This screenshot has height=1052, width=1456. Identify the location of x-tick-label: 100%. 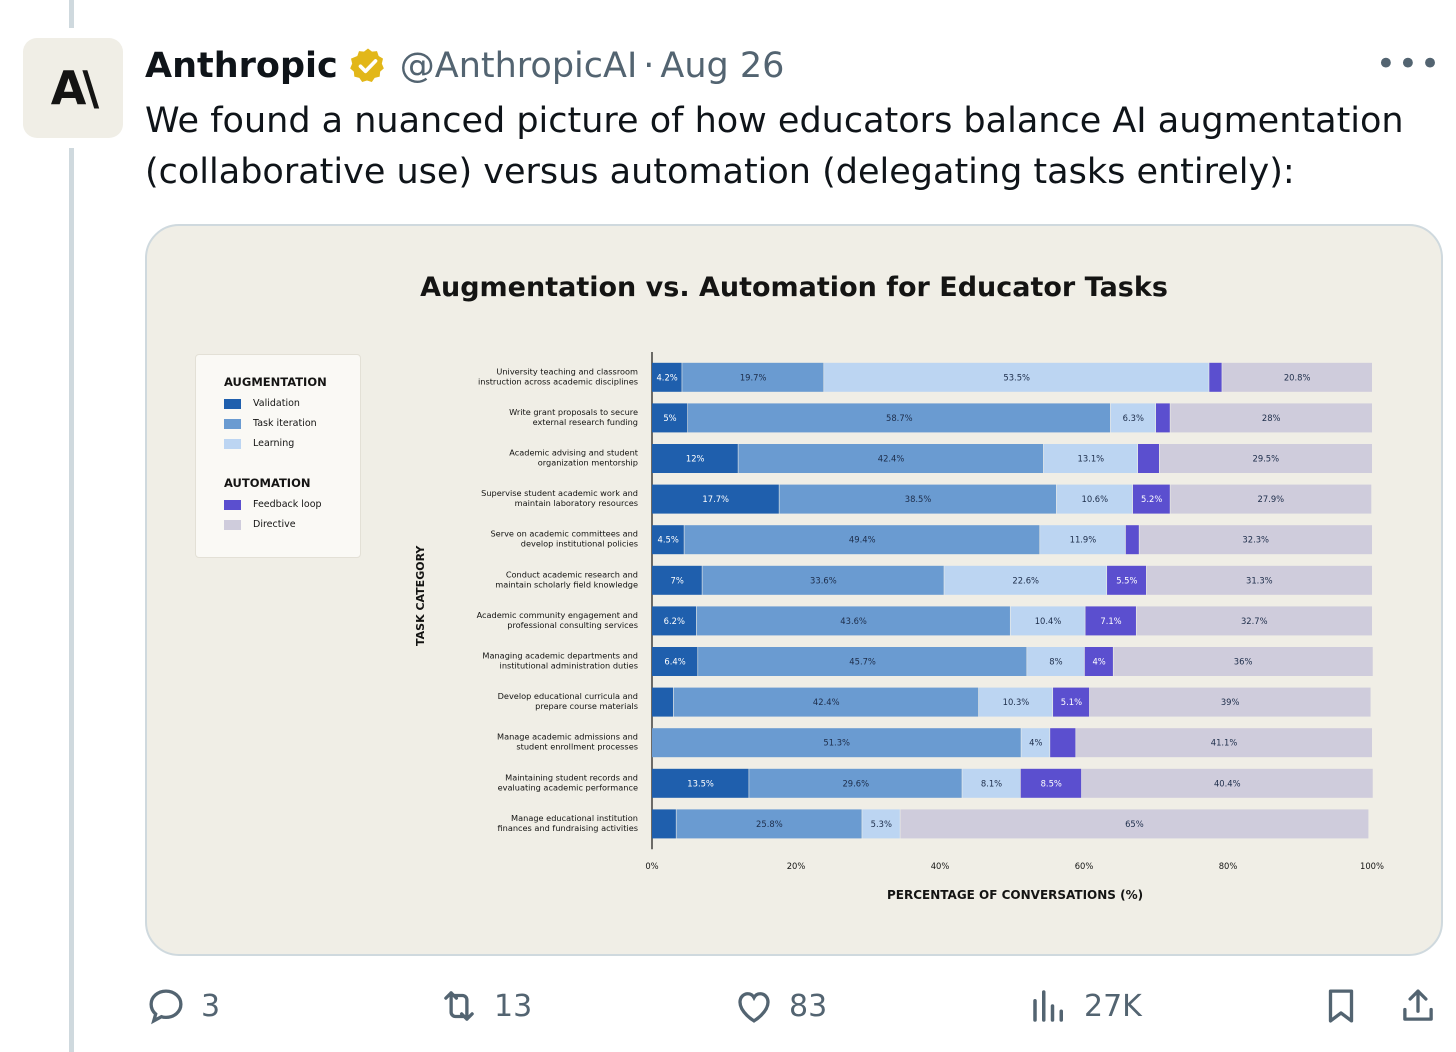
(1372, 866).